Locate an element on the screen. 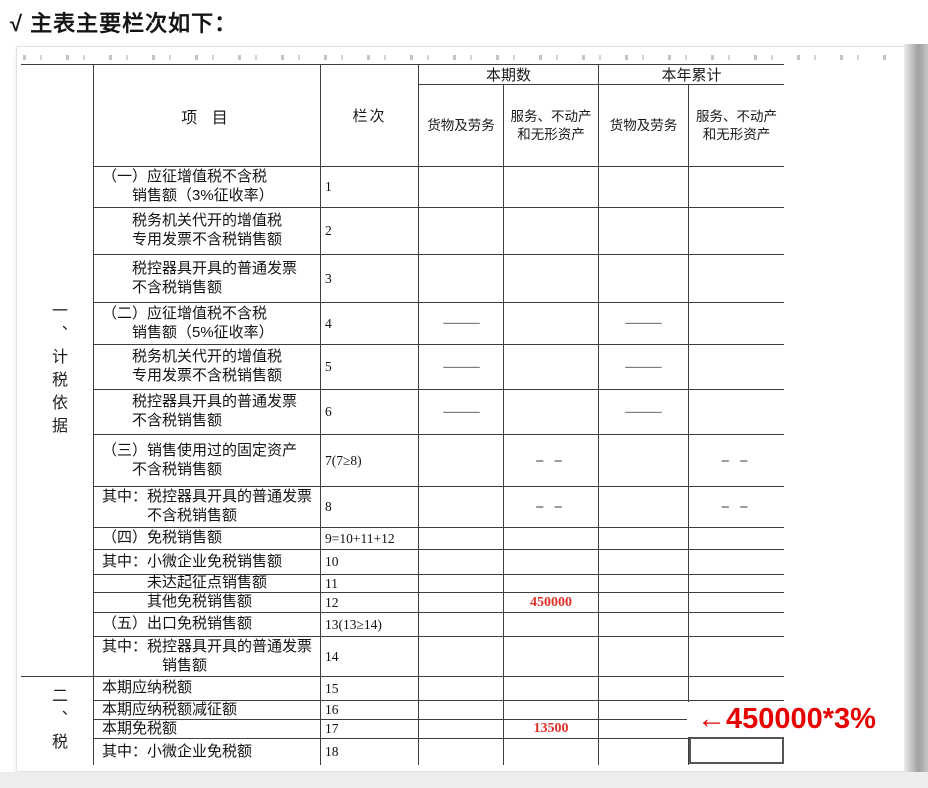  row-item-label: 其中：税控器具开具的普通发票 销售额 is located at coordinates (207, 657).